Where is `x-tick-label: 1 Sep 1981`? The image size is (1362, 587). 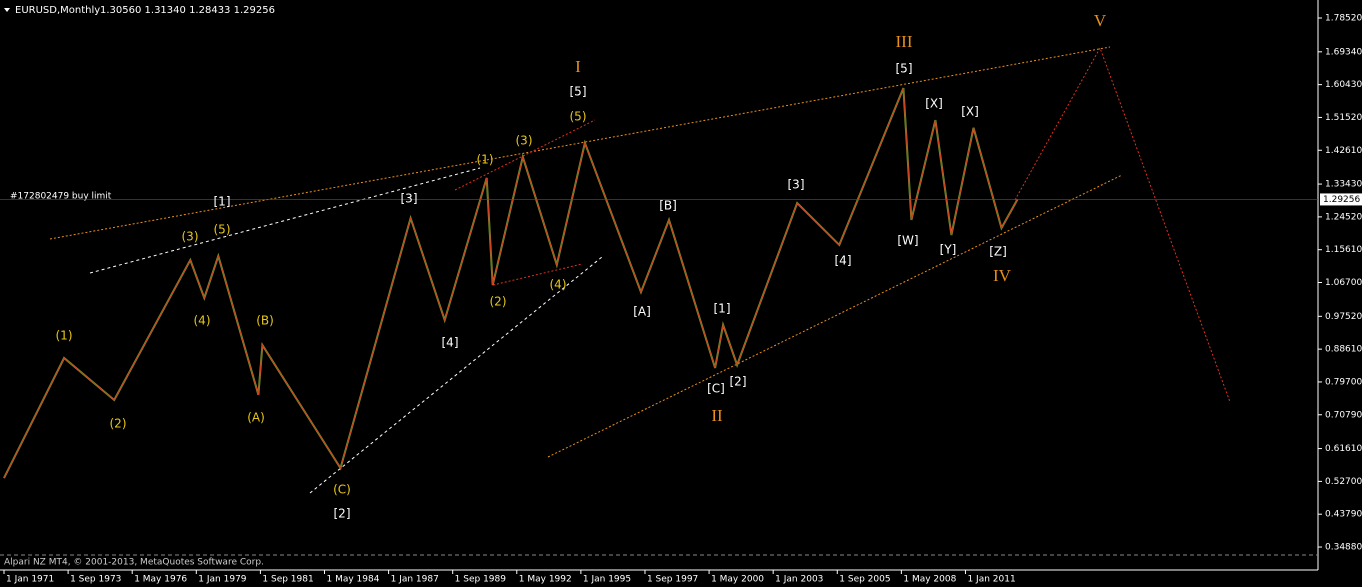
x-tick-label: 1 Sep 1981 is located at coordinates (287, 580).